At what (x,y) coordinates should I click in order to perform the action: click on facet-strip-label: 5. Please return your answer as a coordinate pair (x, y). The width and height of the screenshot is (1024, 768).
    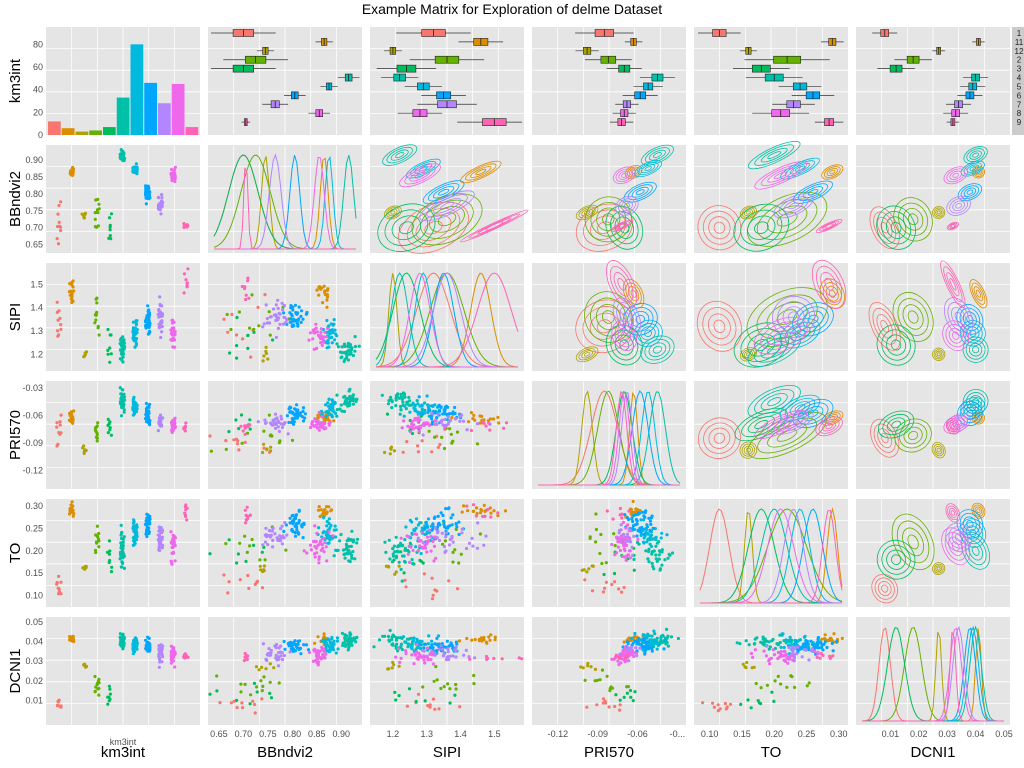
    Looking at the image, I should click on (1019, 86).